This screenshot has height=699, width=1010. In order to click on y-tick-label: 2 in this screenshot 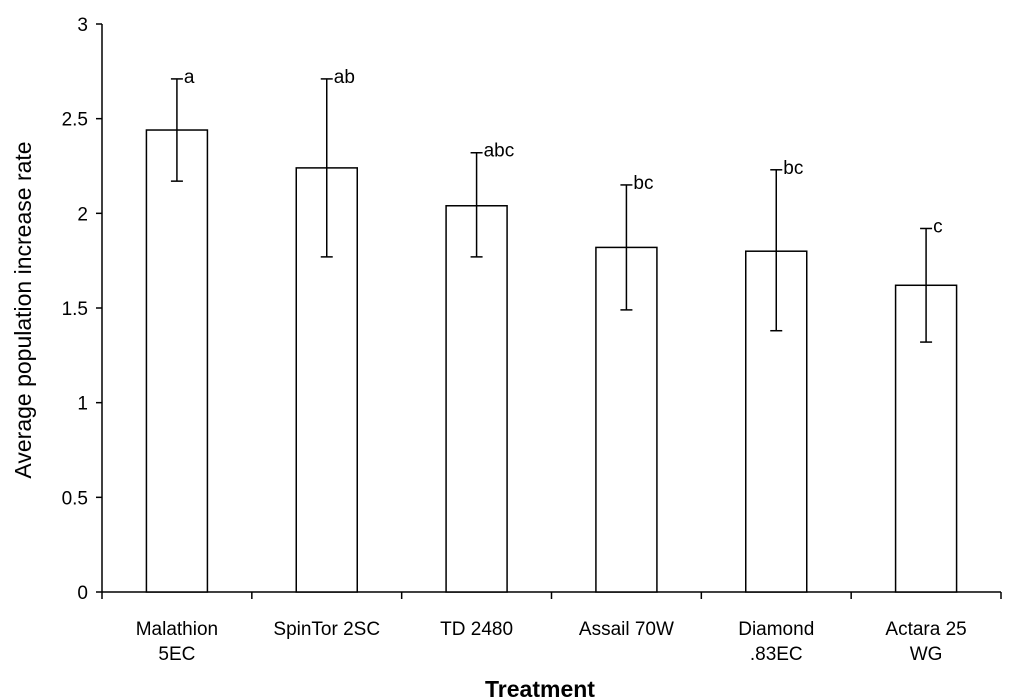, I will do `click(82, 214)`.